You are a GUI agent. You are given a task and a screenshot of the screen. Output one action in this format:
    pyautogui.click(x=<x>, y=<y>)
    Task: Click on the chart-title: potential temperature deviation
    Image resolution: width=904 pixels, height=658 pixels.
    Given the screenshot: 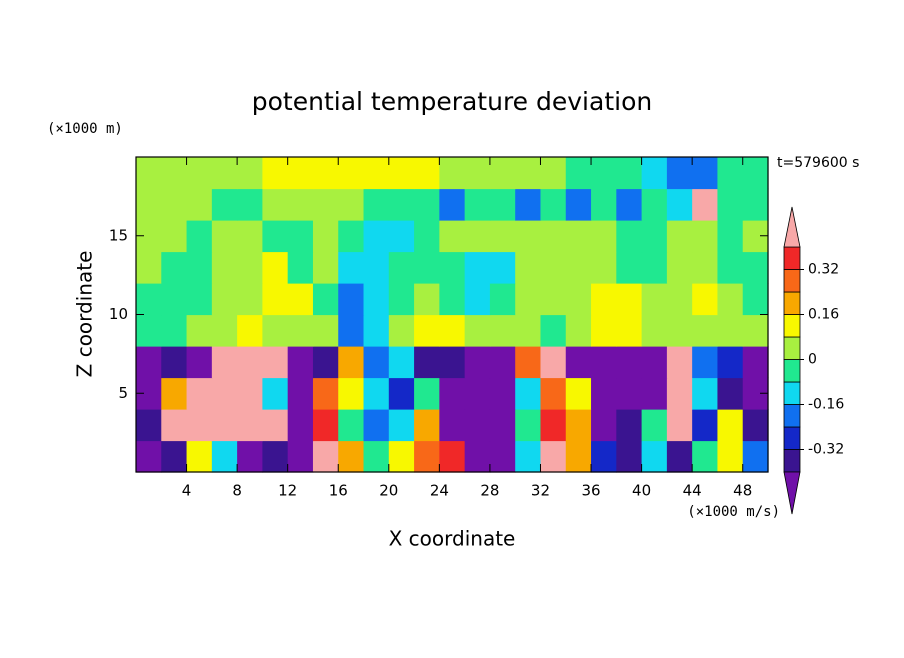 What is the action you would take?
    pyautogui.click(x=452, y=101)
    